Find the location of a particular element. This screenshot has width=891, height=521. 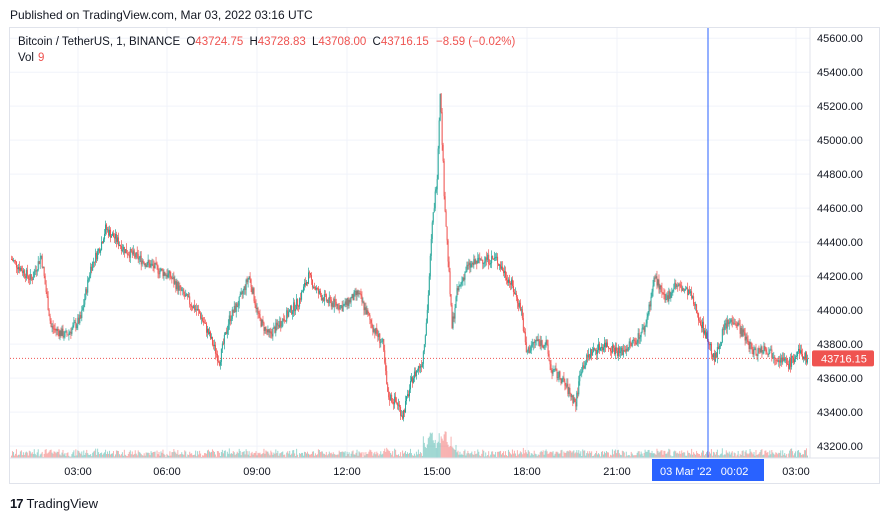

high-label: H is located at coordinates (253, 42).